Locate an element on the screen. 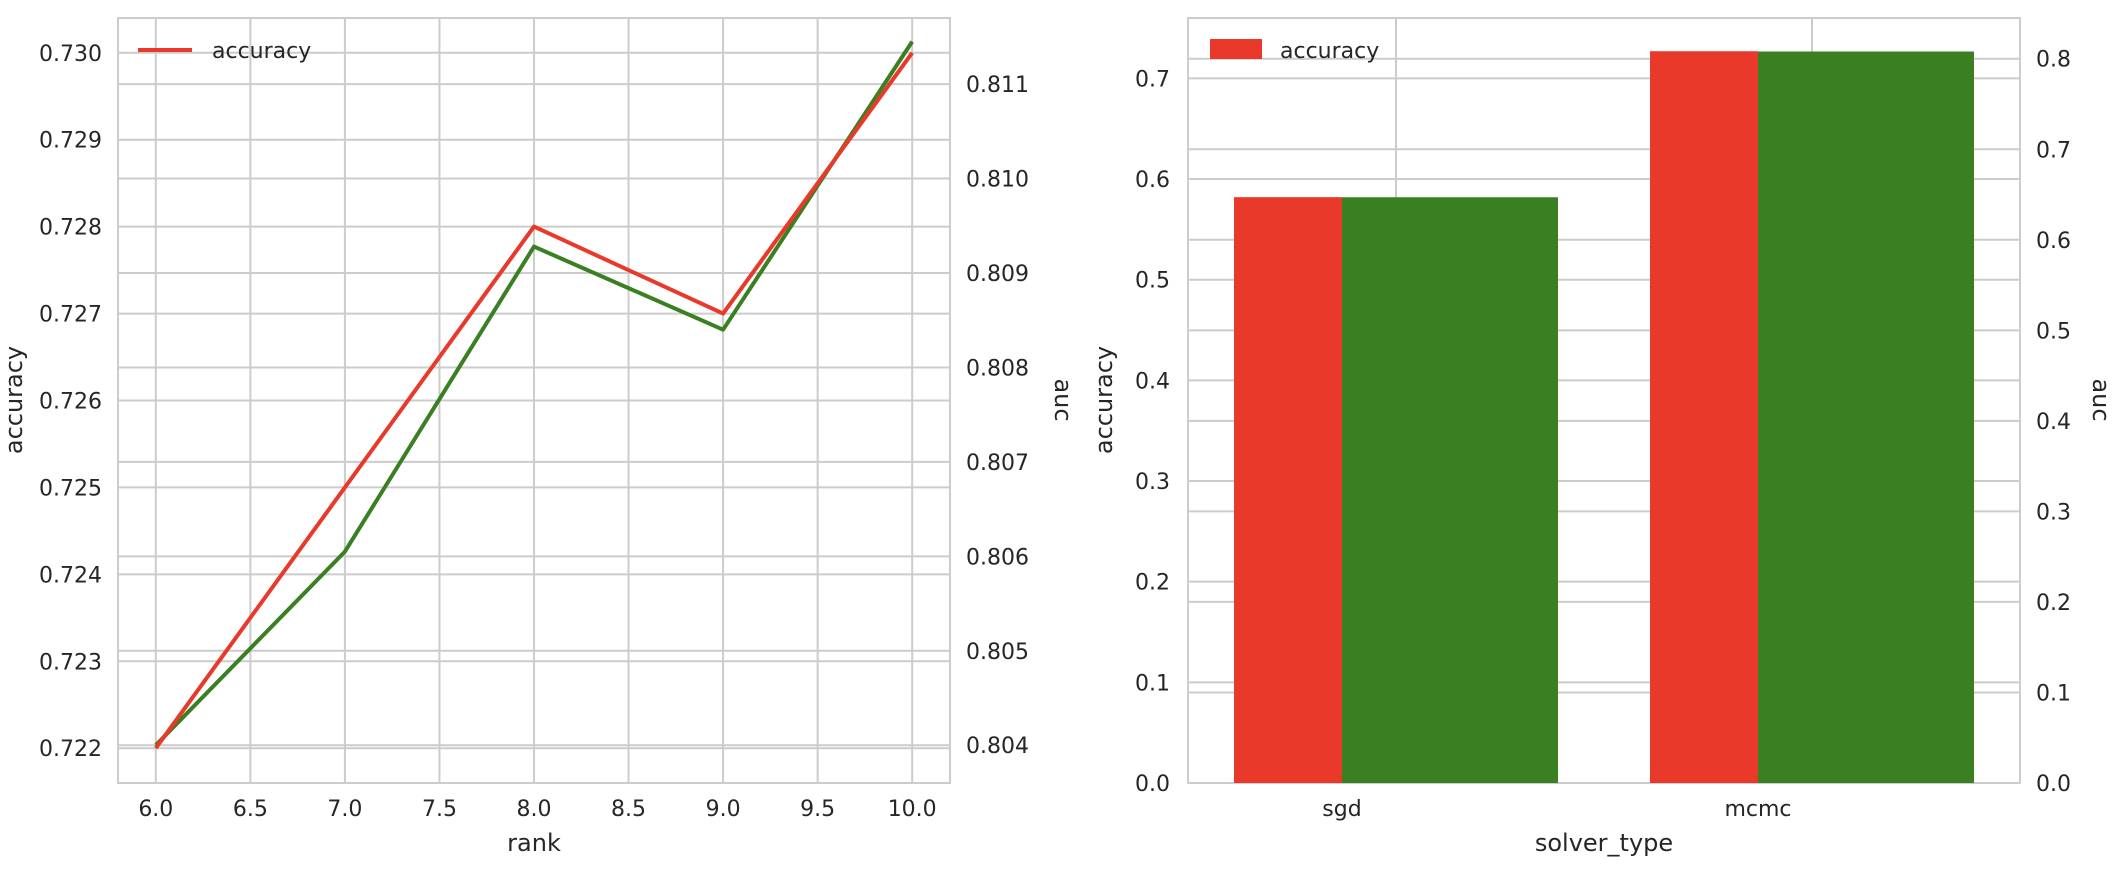 This screenshot has height=870, width=2122. chart2-left-tick-label: 0.6 is located at coordinates (1152, 180).